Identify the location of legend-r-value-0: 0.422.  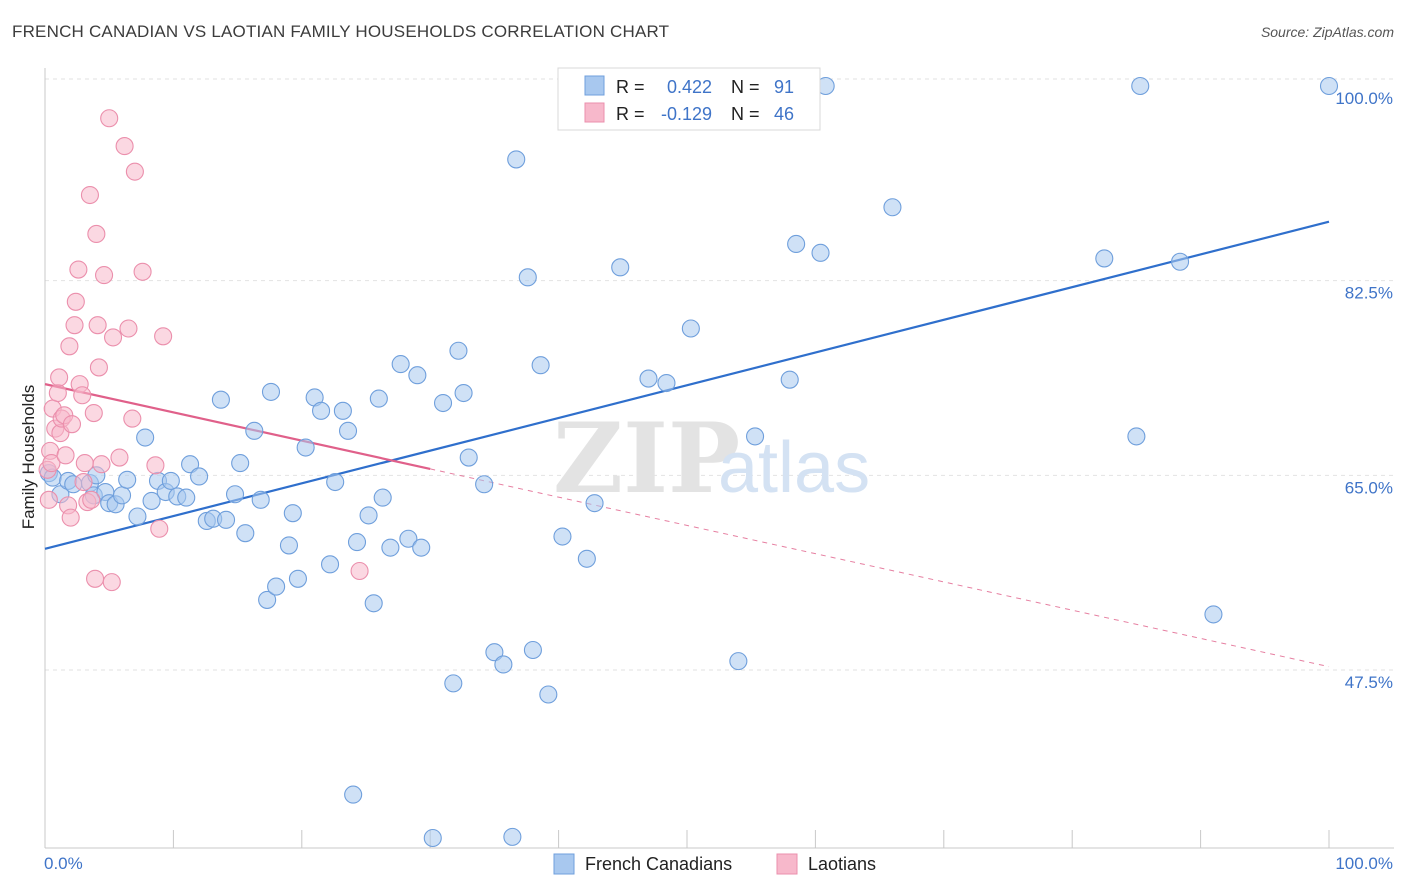
(689, 87).